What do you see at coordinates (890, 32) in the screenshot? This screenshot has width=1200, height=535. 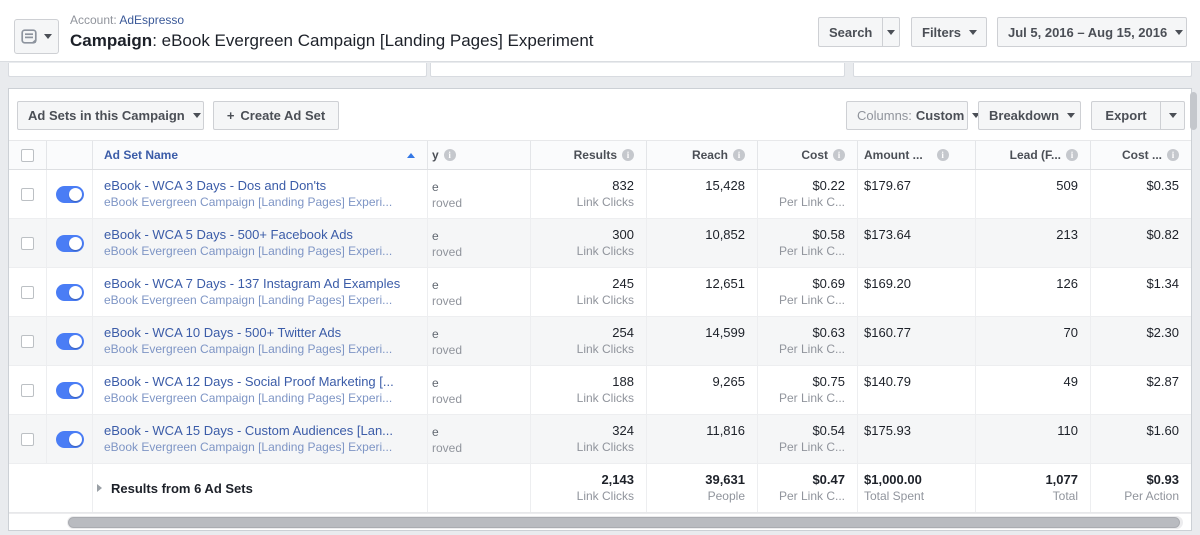 I see `search-dropdown-toggle` at bounding box center [890, 32].